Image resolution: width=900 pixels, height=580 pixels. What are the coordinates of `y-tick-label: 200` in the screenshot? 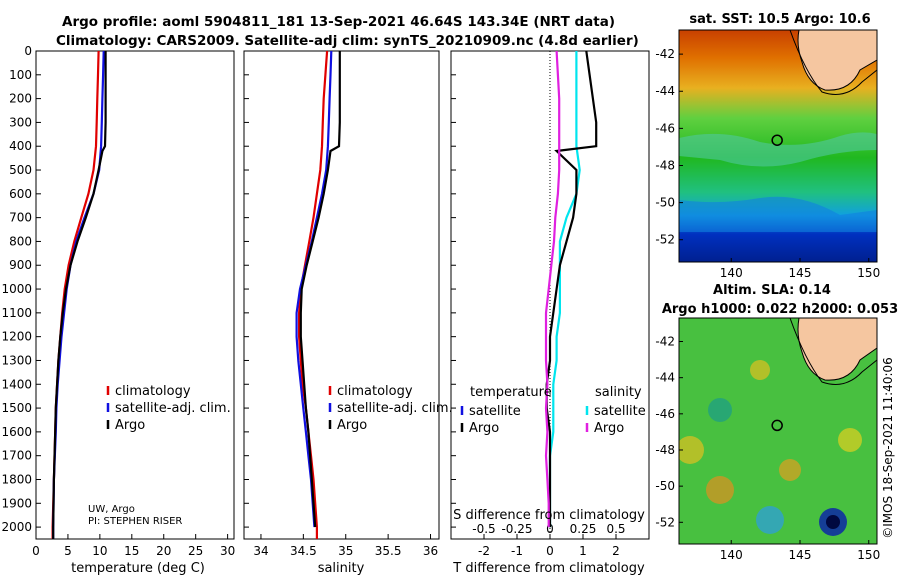 It's located at (20, 99).